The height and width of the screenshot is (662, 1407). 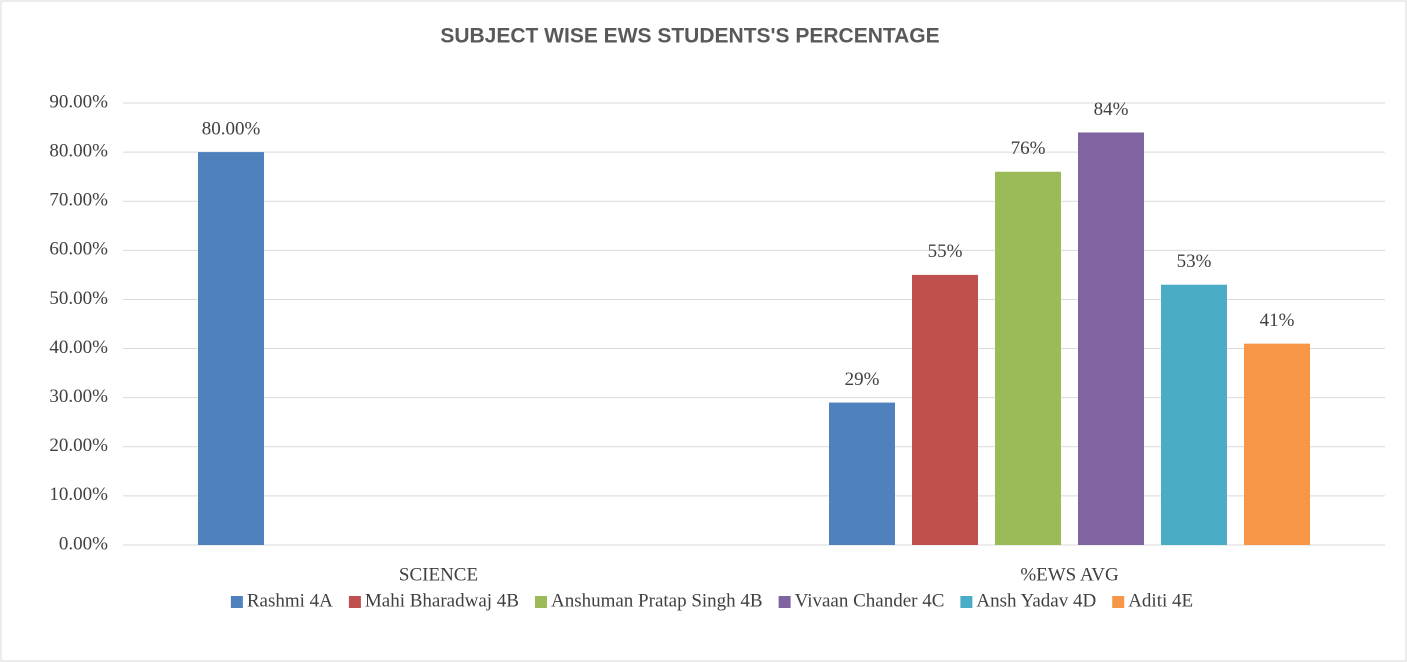 I want to click on y-tick-label: 80.00%, so click(x=78, y=150).